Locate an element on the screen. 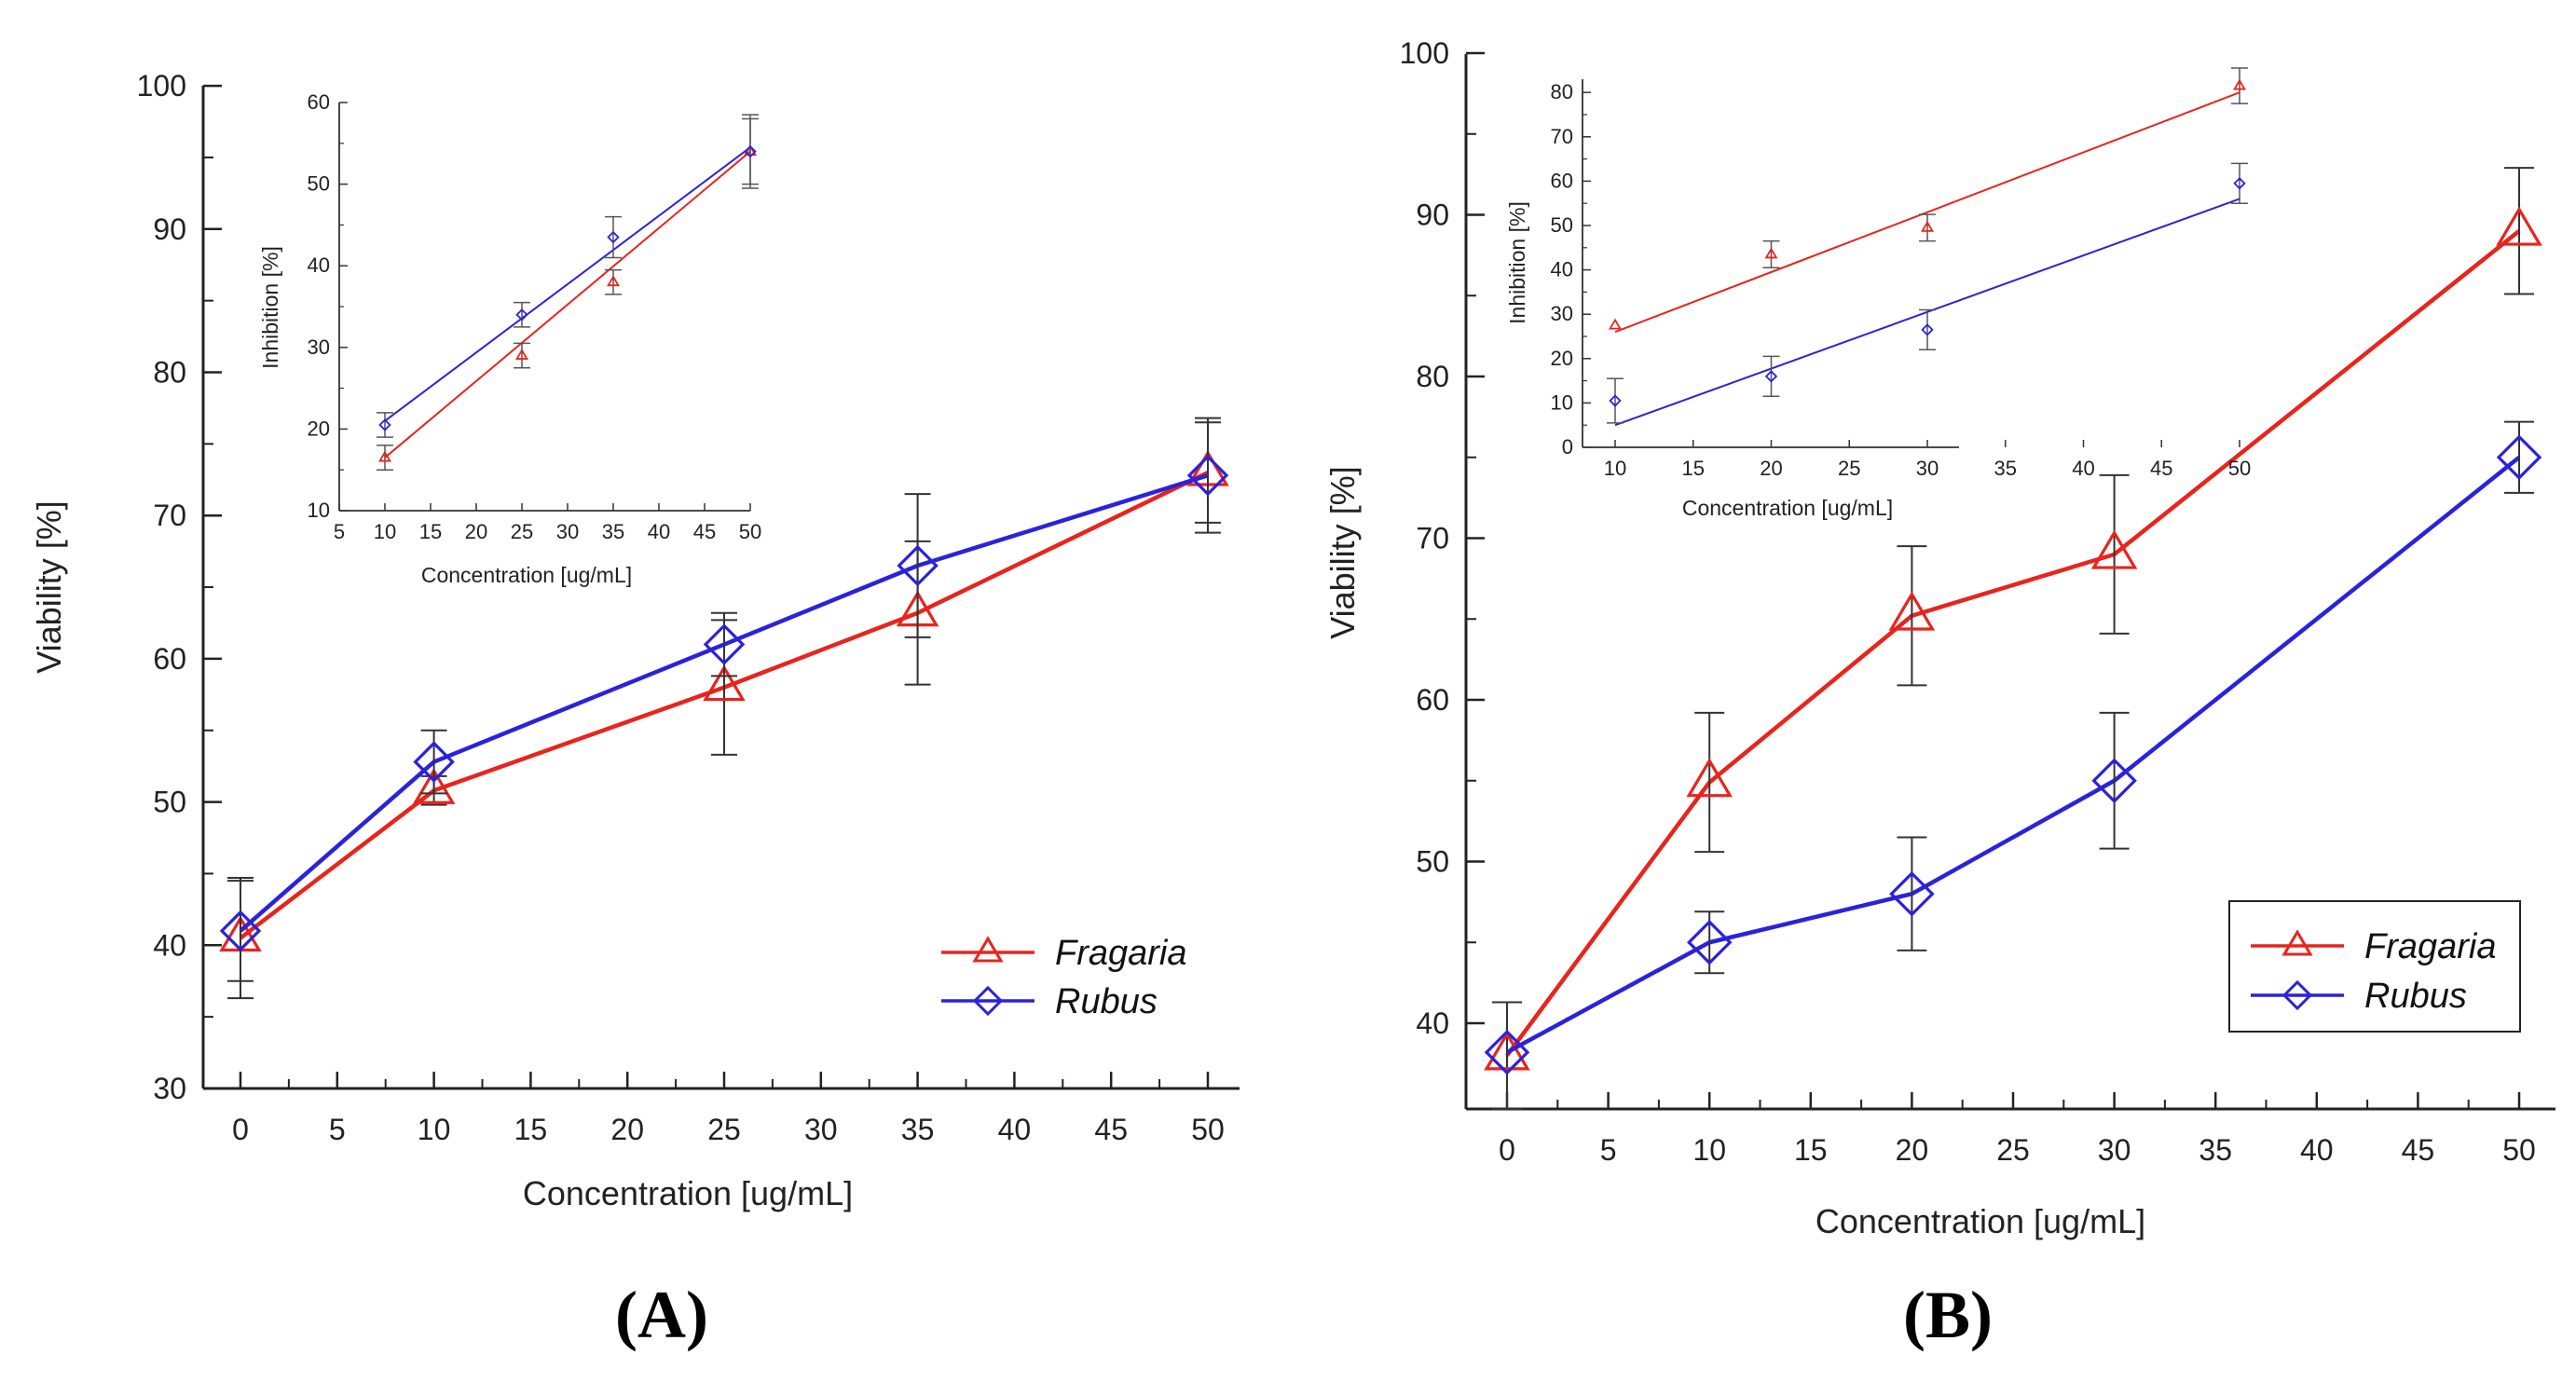 The height and width of the screenshot is (1382, 2576). inset-x-axis-label-a: Concentration [ug/mL] is located at coordinates (526, 575).